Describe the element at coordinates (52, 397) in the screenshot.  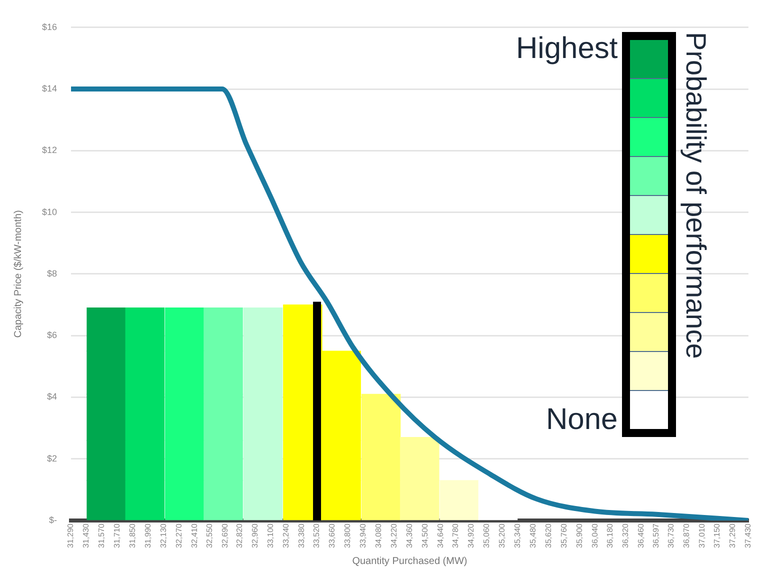
I see `y-tick-label: $4` at that location.